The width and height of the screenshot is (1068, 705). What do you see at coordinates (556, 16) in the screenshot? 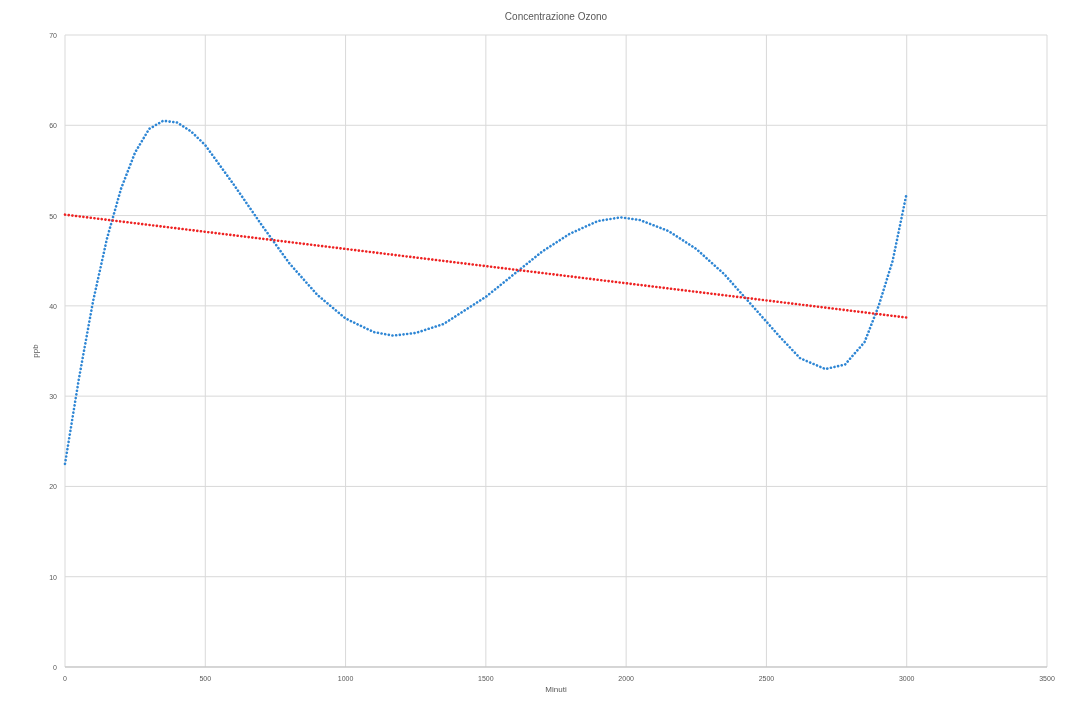
I see `chart-title: Concentrazione Ozono` at bounding box center [556, 16].